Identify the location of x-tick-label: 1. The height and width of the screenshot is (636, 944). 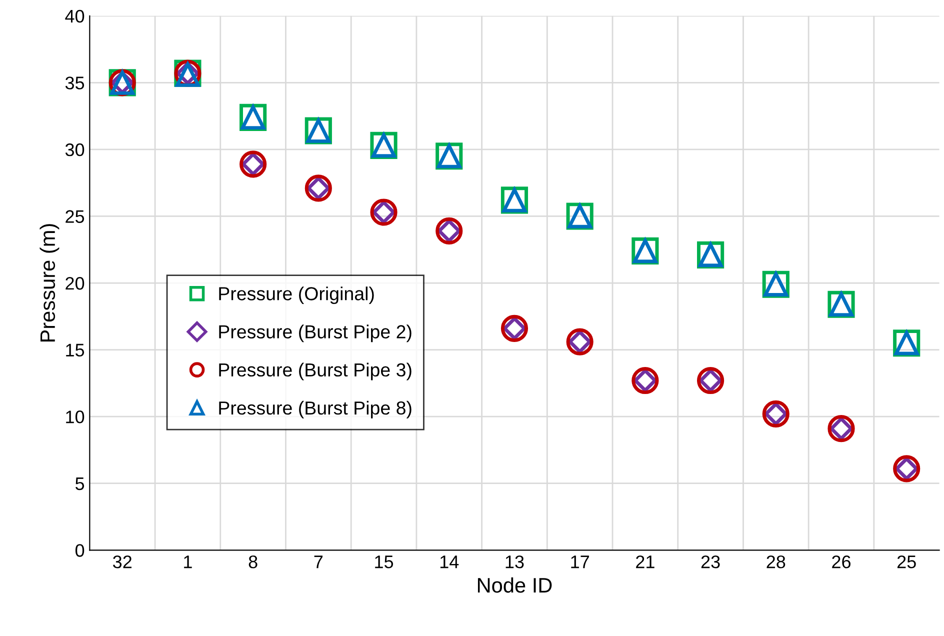
(188, 562).